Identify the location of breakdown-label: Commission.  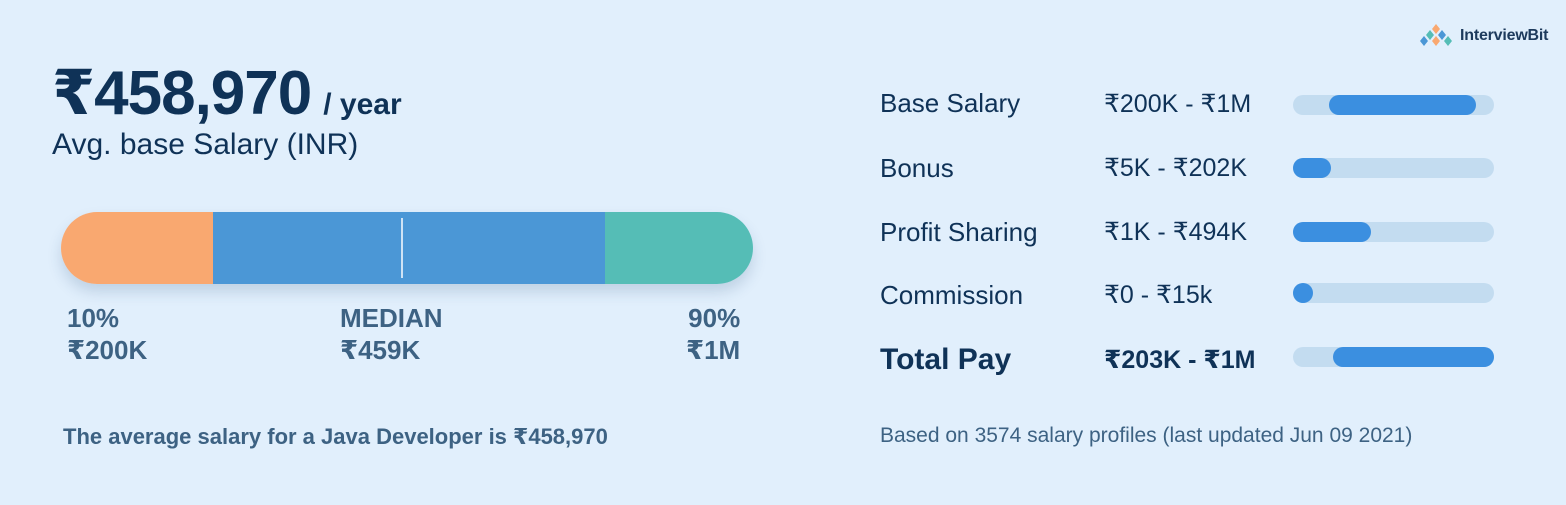
(952, 295).